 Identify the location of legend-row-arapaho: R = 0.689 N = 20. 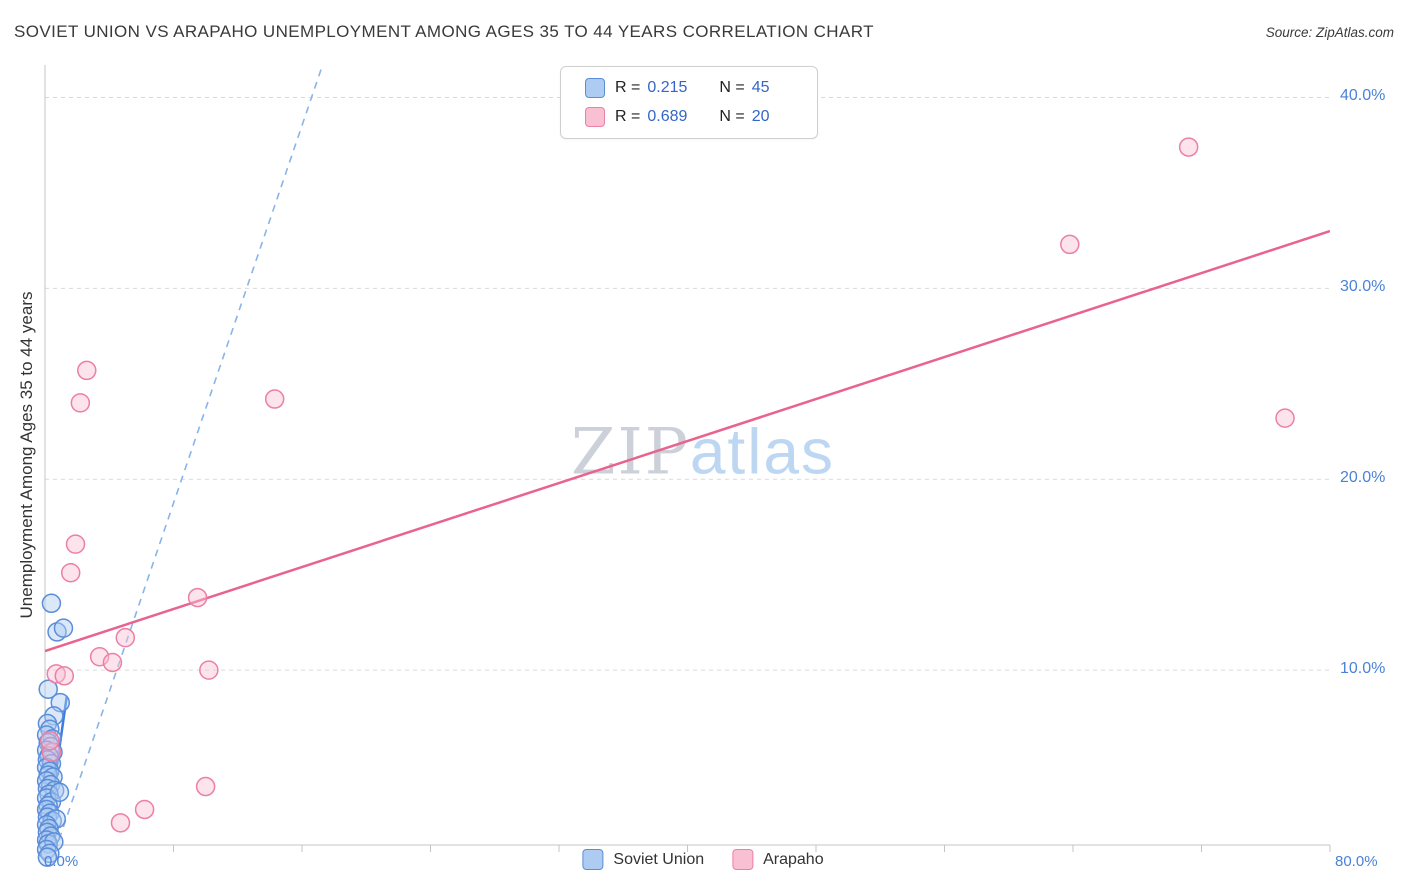
(701, 117).